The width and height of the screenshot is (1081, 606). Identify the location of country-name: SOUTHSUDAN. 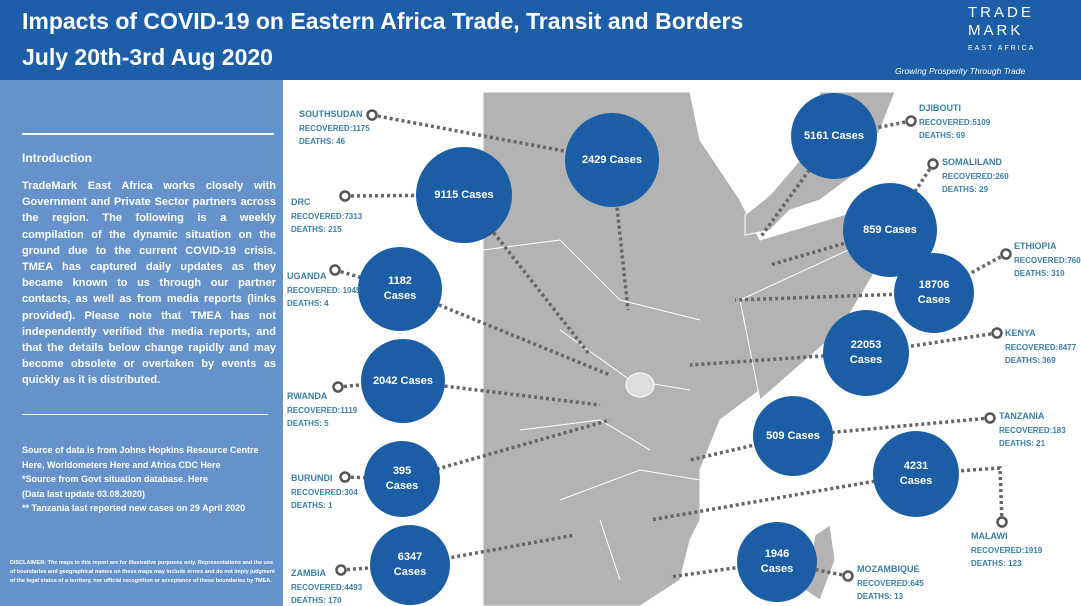
(331, 114).